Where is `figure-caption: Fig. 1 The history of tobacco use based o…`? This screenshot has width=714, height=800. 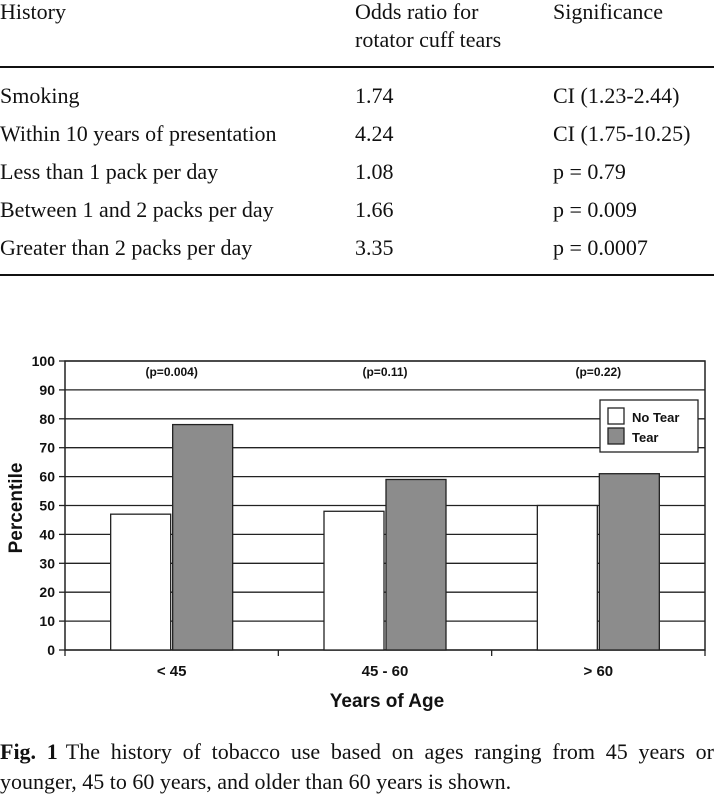
figure-caption: Fig. 1 The history of tobacco use based o… is located at coordinates (357, 767).